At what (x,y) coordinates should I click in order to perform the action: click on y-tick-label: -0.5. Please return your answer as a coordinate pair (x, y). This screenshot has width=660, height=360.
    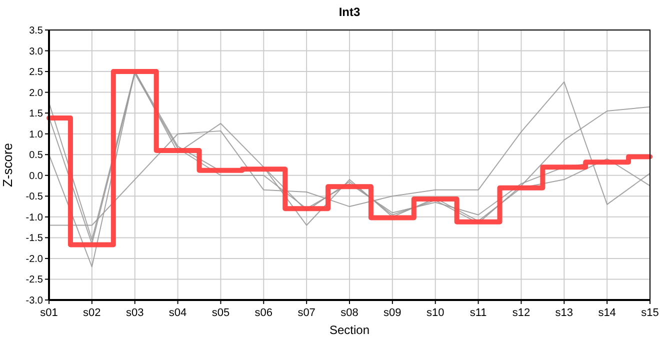
    Looking at the image, I should click on (35, 197).